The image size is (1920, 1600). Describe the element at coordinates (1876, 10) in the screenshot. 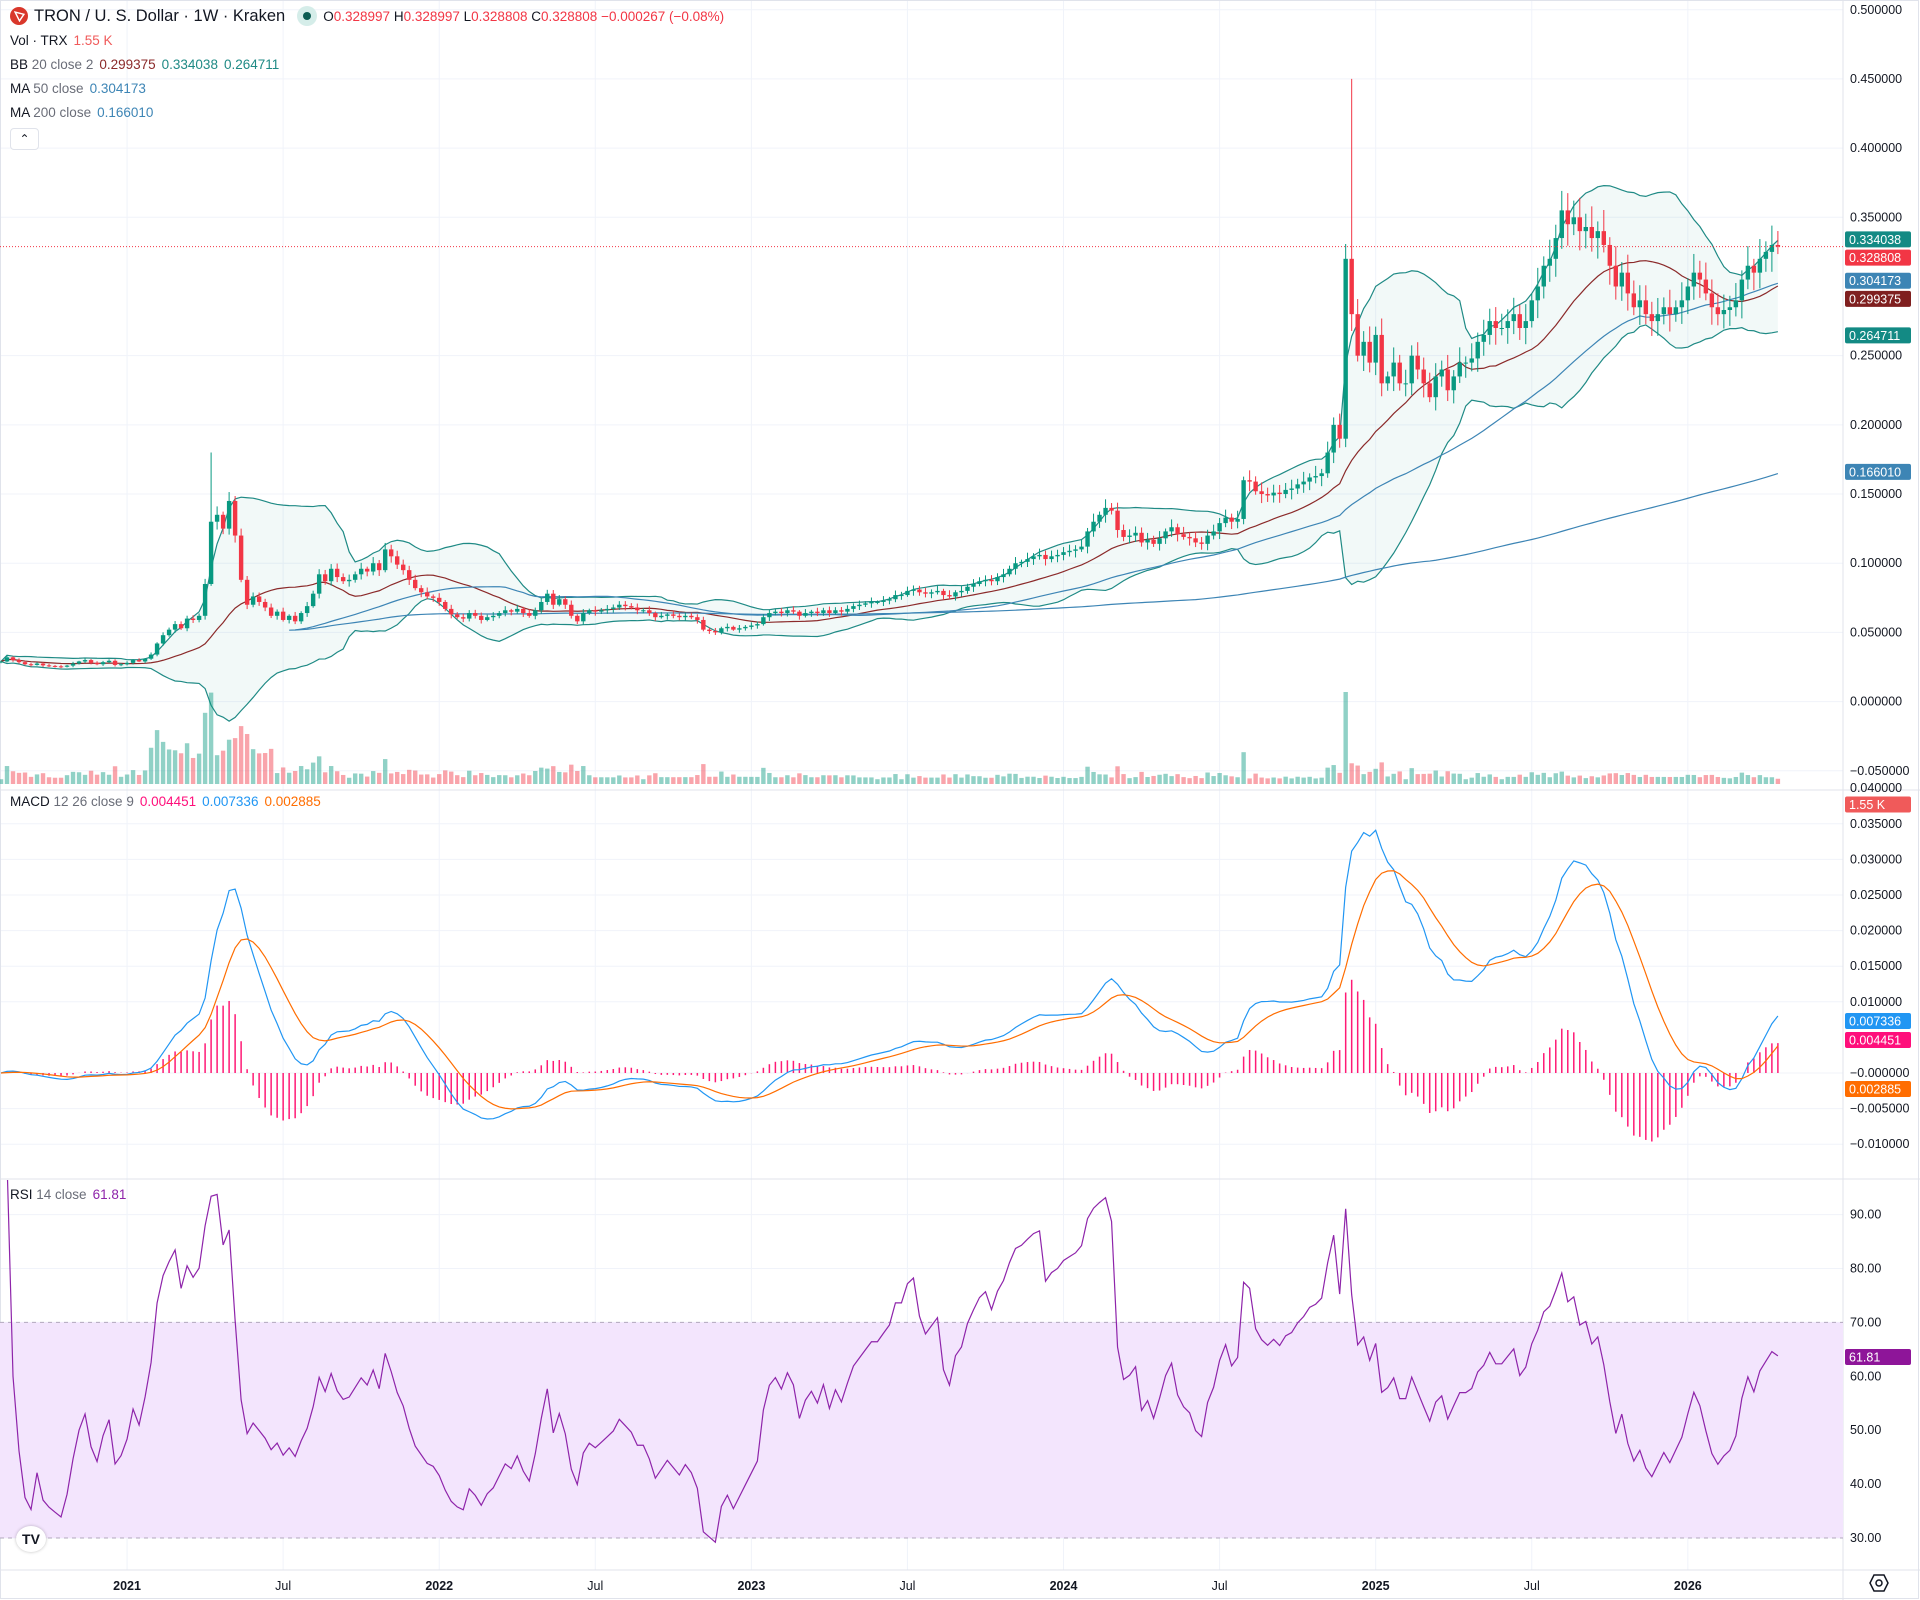

I see `price-axis-tick: 0.500000` at that location.